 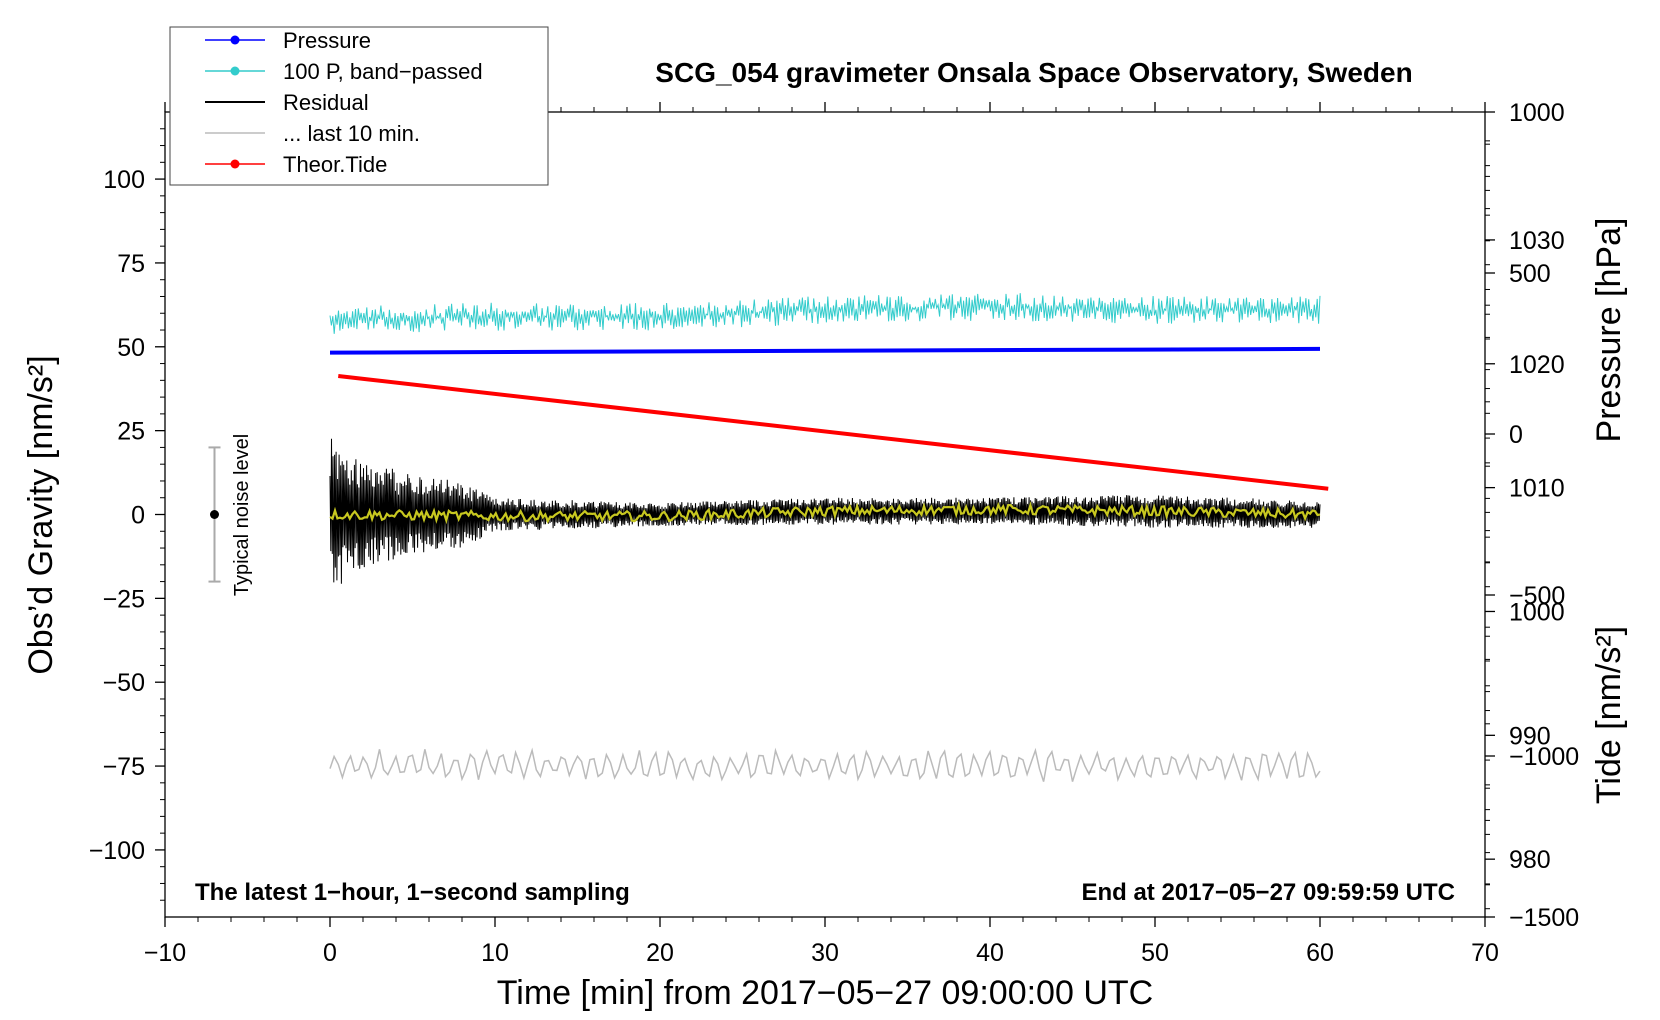 I want to click on legend-item: 100 P, band−passed, so click(x=344, y=71).